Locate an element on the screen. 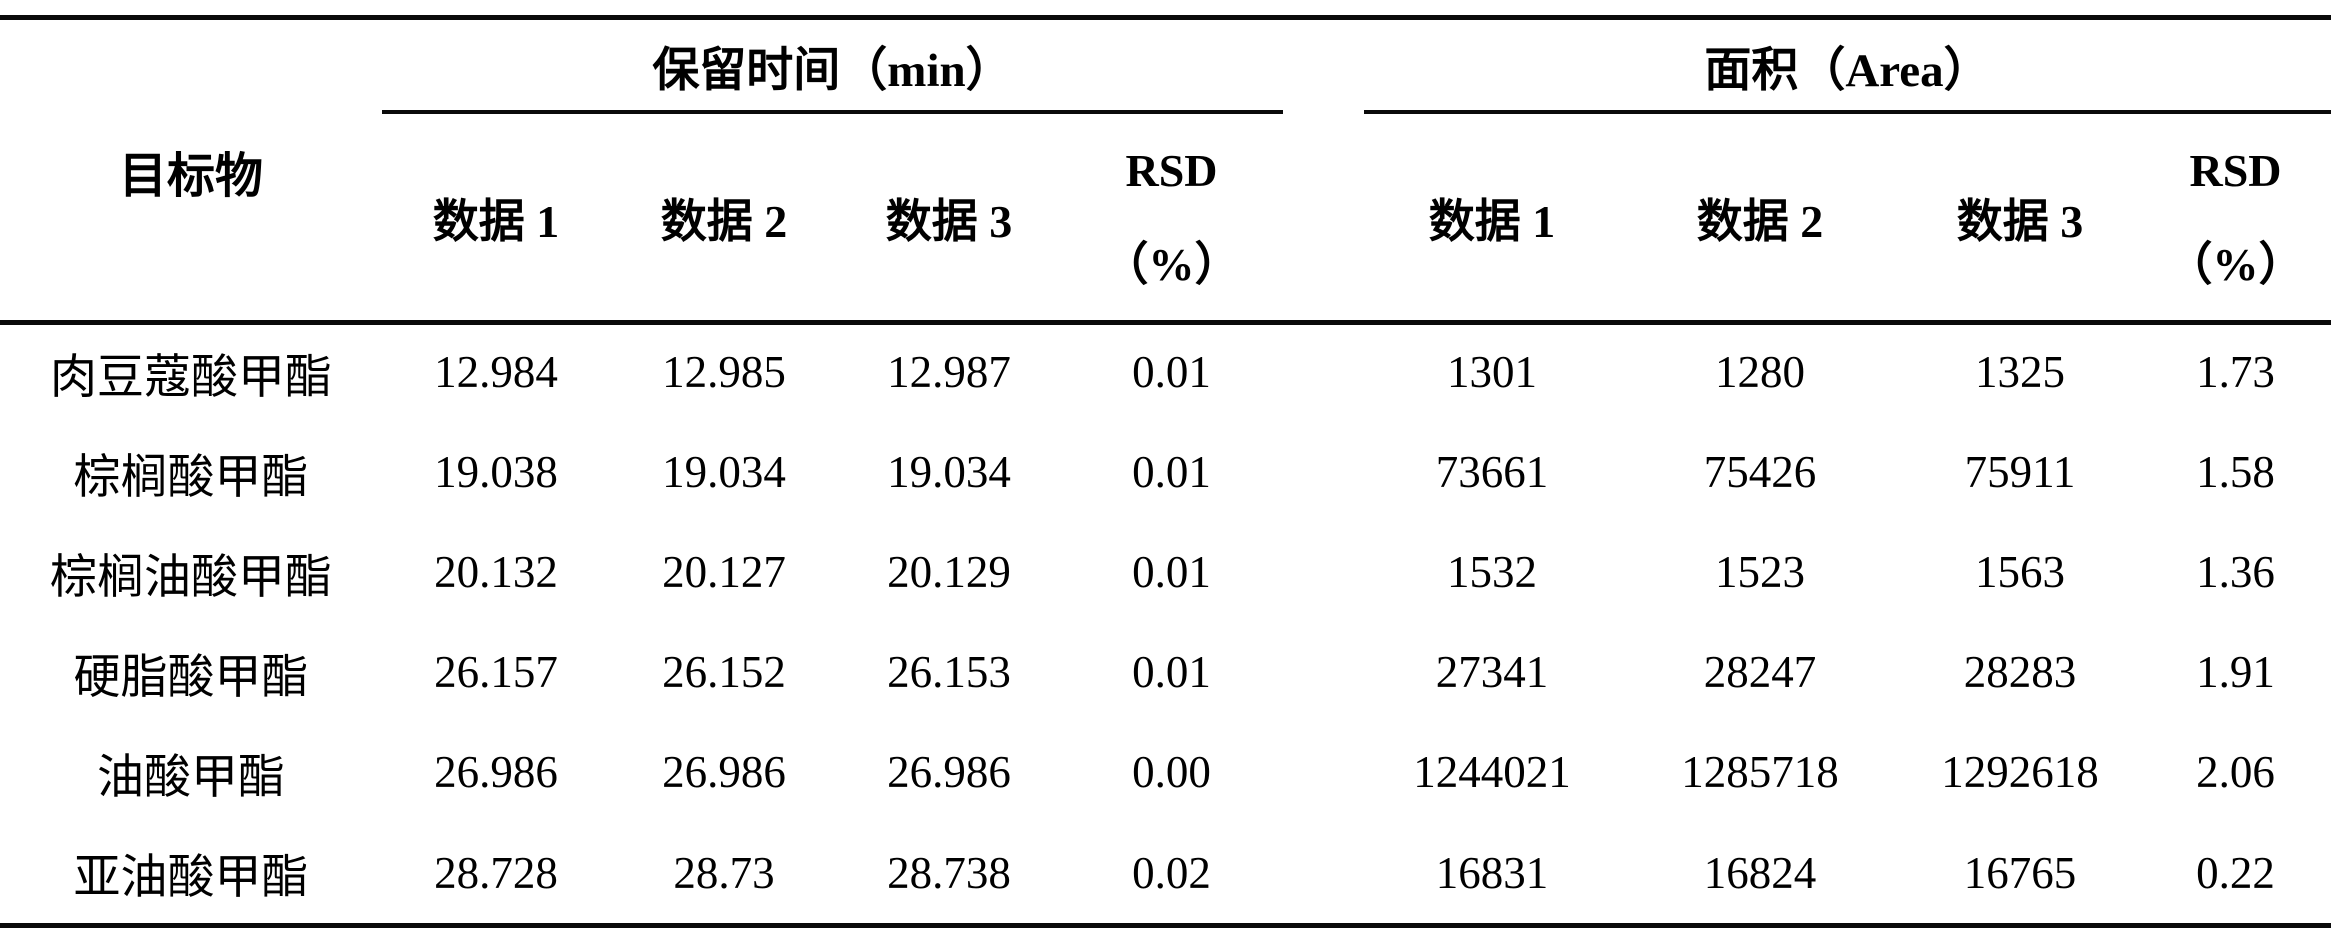 Image resolution: width=2331 pixels, height=949 pixels. row-label: 肉豆蔻酸甲酯 is located at coordinates (191, 377).